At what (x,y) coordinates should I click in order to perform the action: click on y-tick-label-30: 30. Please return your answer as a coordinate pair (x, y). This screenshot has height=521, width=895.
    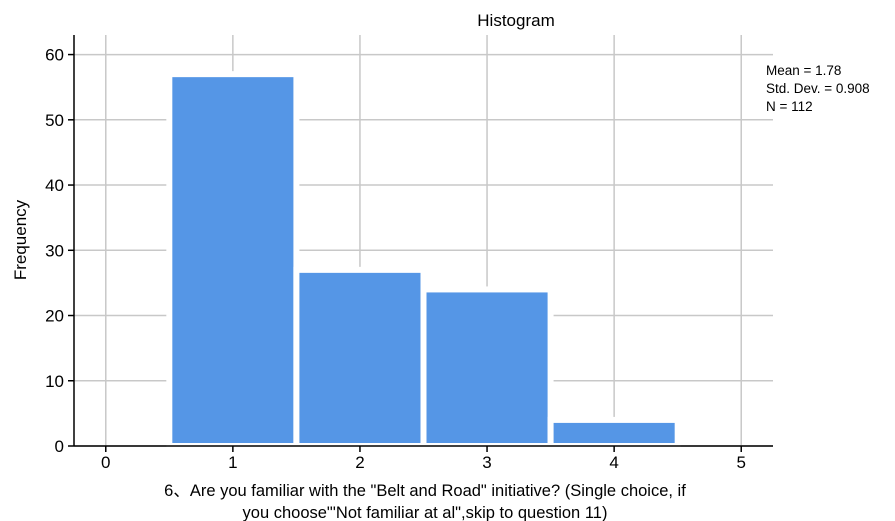
    Looking at the image, I should click on (54, 250).